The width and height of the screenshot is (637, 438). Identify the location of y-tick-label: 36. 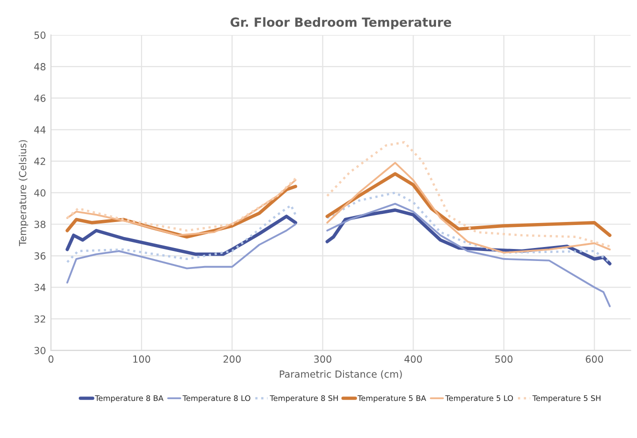
(40, 256).